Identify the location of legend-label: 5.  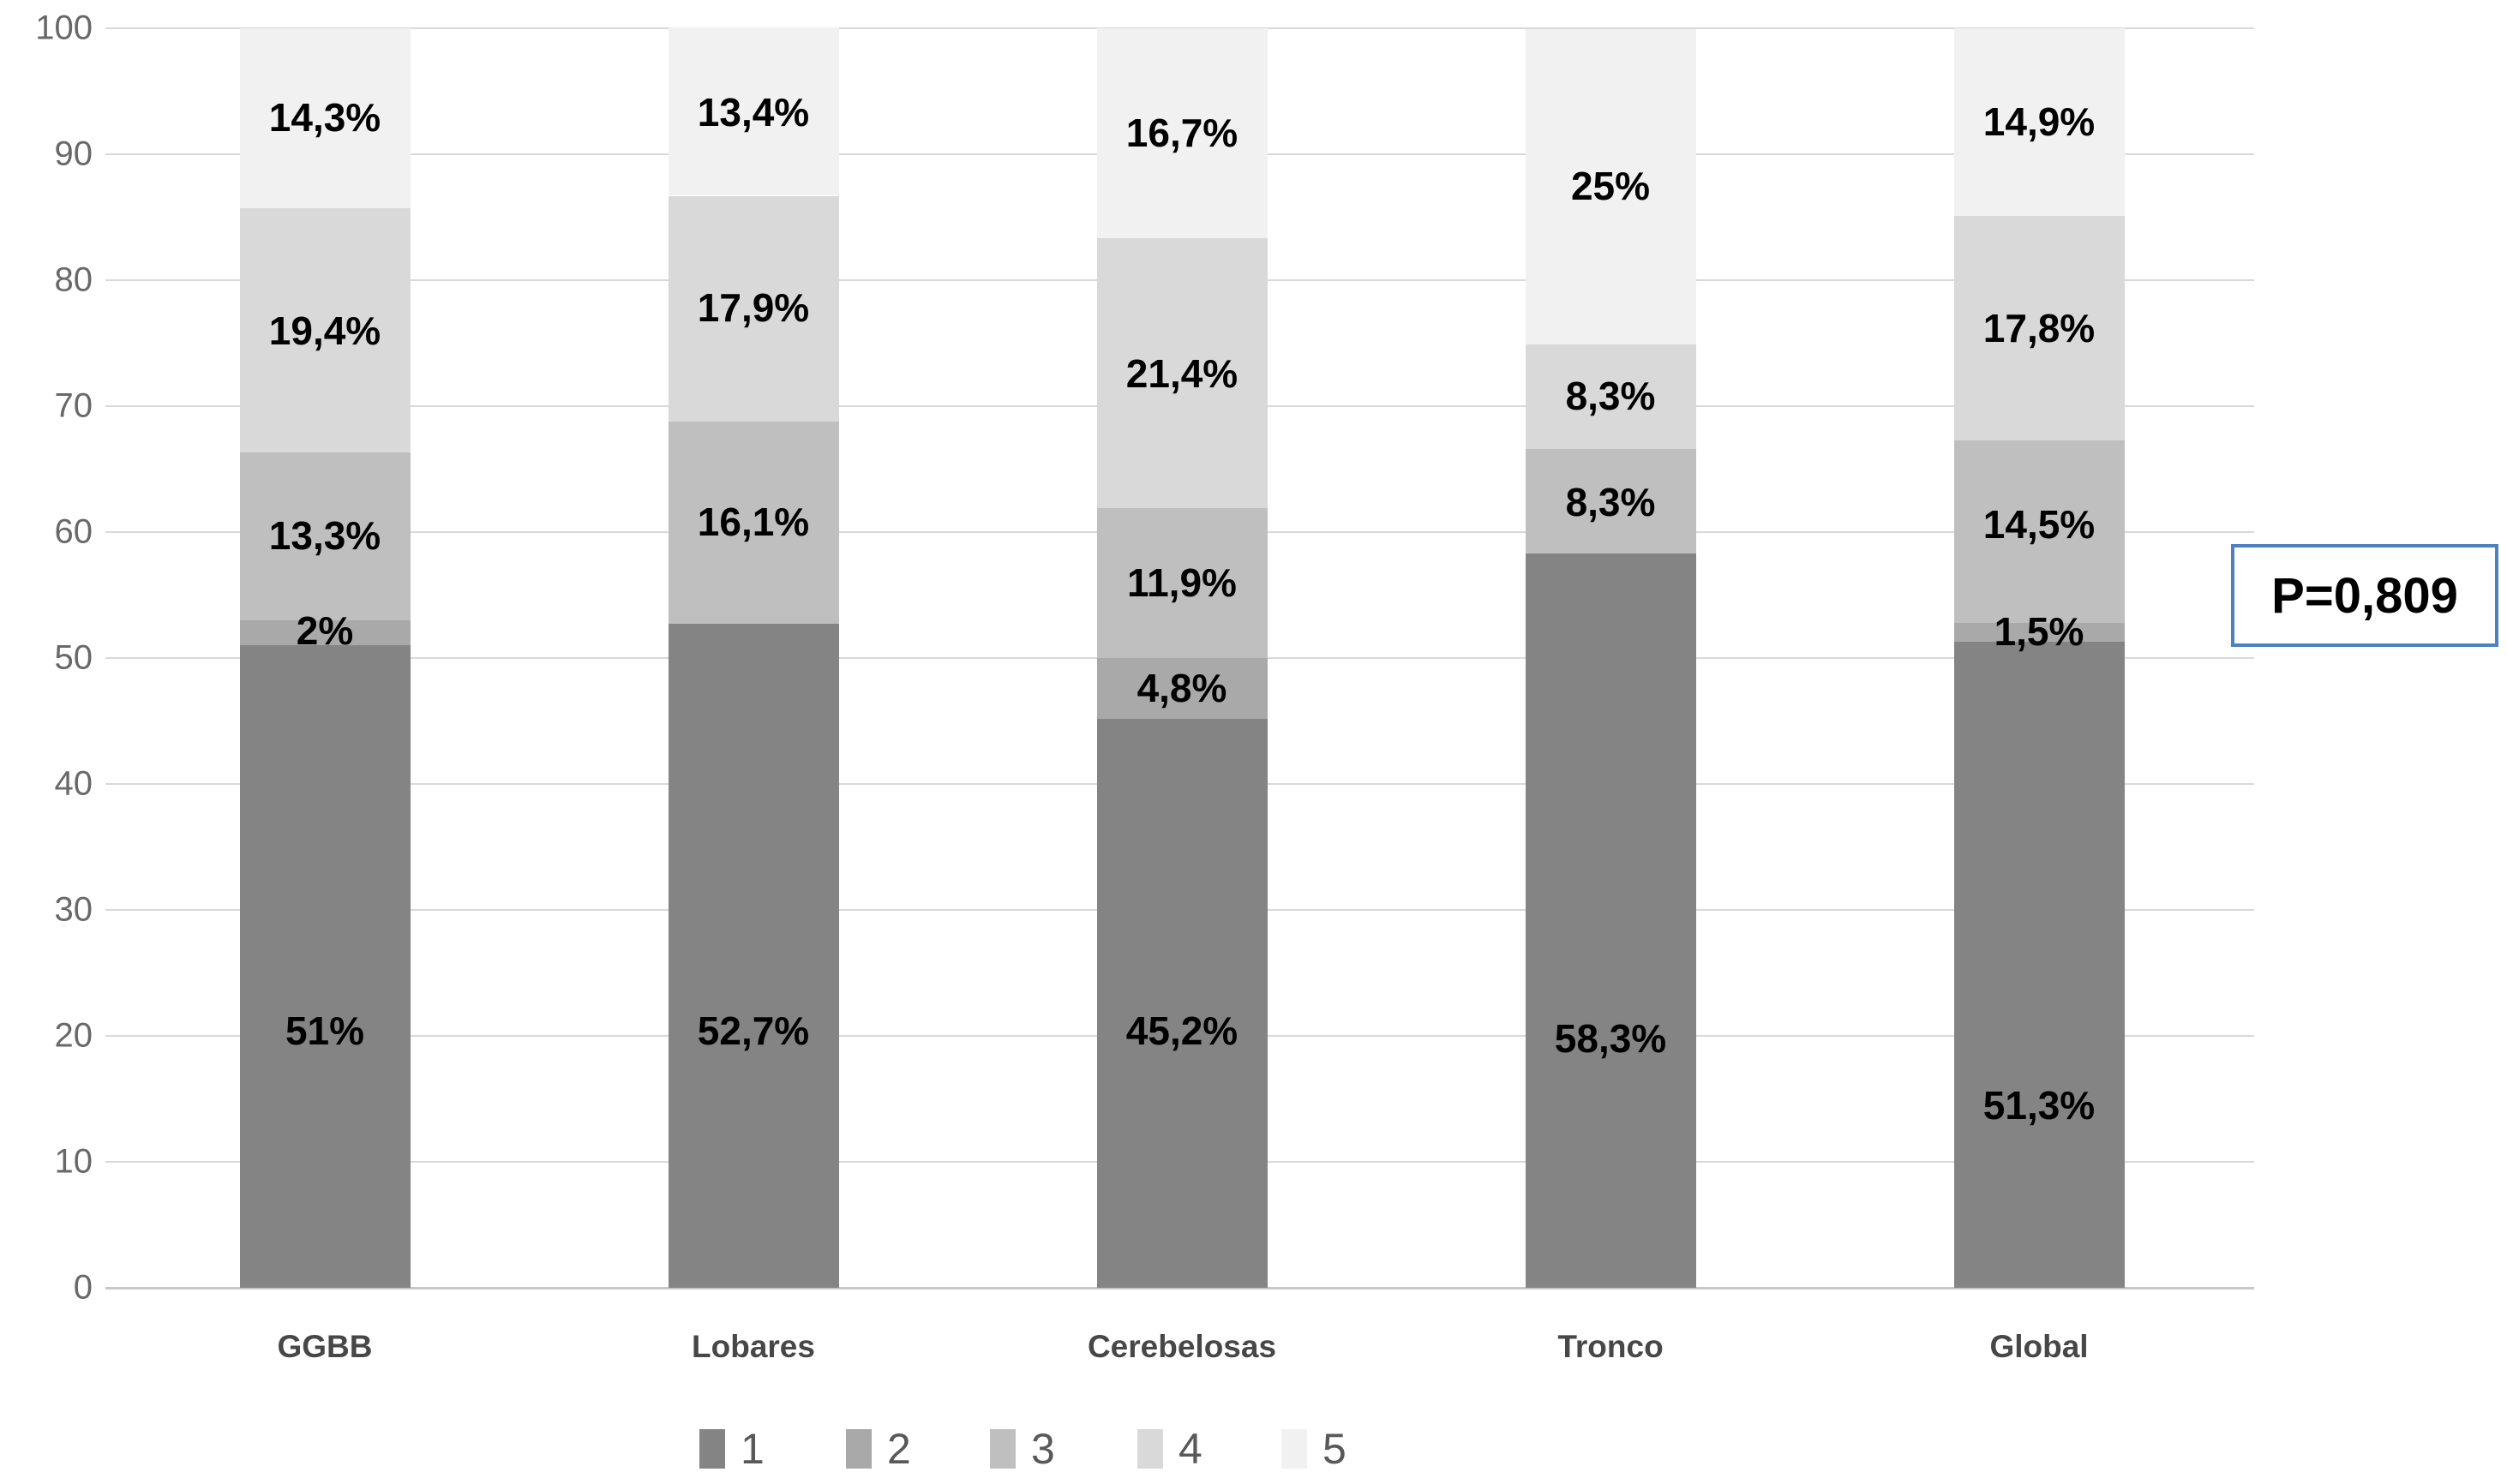
(1334, 1449).